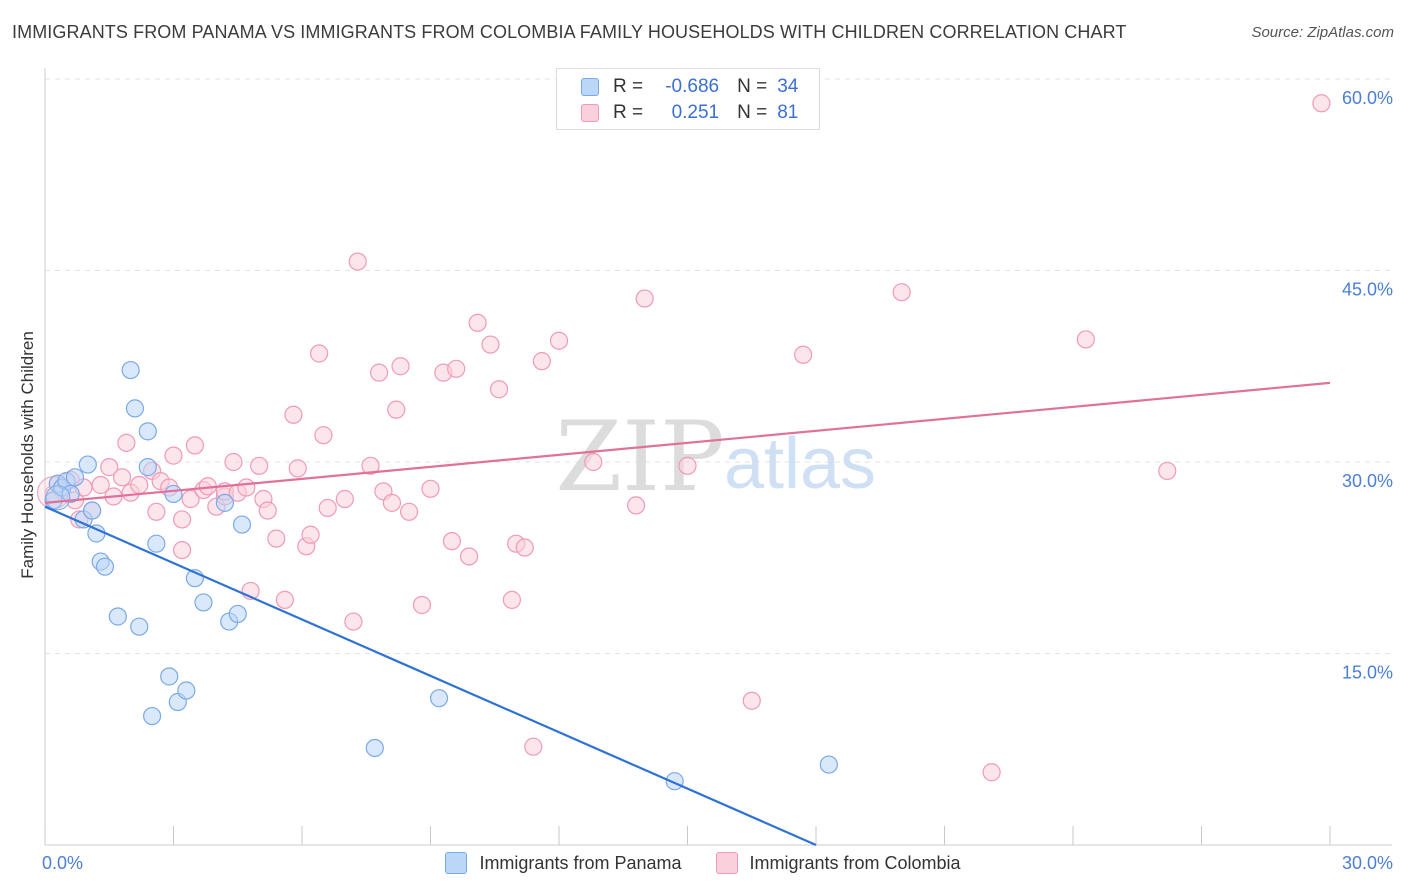  Describe the element at coordinates (752, 112) in the screenshot. I see `colombia-n-label: N =` at that location.